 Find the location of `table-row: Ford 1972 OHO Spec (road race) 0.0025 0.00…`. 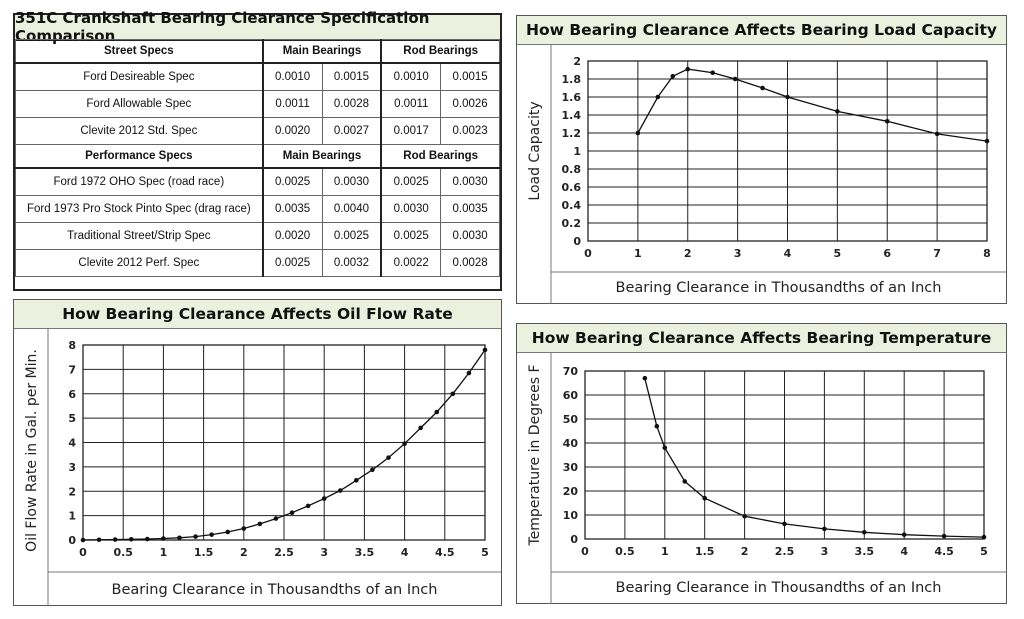

table-row: Ford 1972 OHO Spec (road race) 0.0025 0.00… is located at coordinates (257, 181).